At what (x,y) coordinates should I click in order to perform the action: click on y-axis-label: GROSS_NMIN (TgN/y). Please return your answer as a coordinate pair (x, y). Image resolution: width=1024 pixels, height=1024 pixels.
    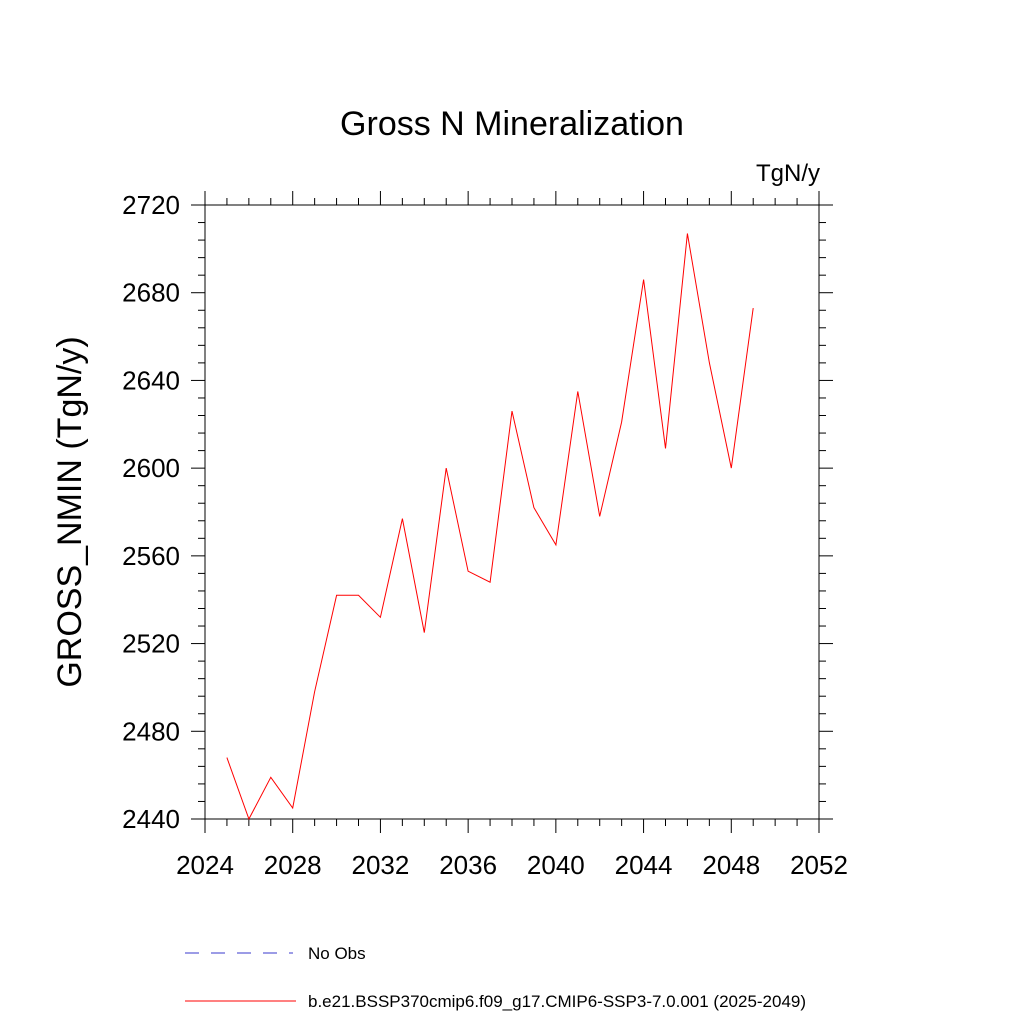
    Looking at the image, I should click on (70, 511).